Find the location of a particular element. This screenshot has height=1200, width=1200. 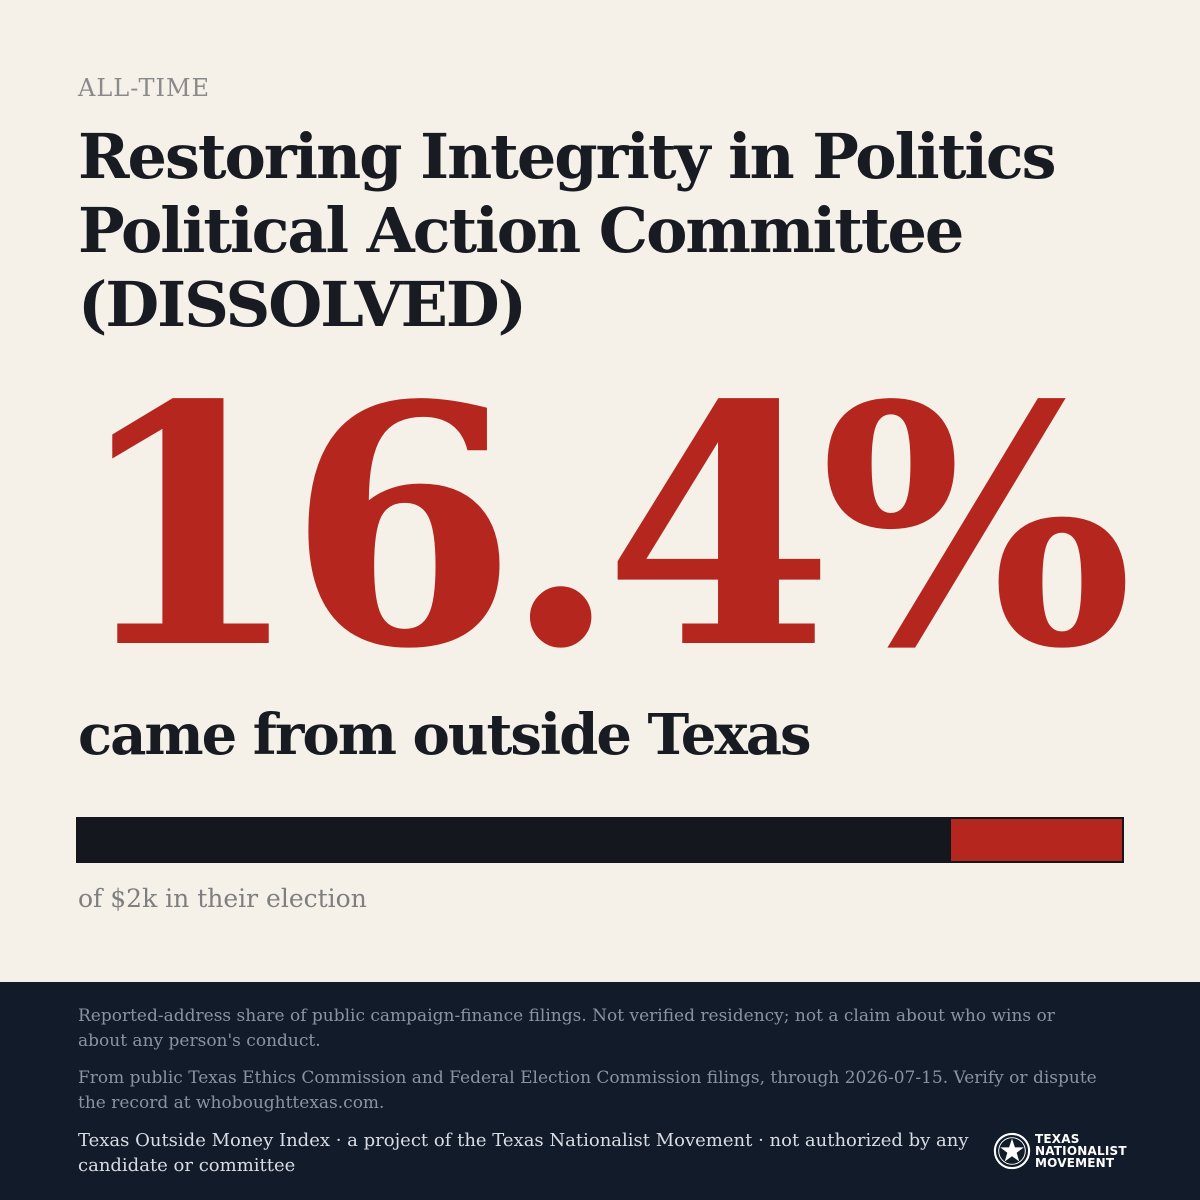

logo-wordmark: TEXAS NATIONALIST MOVEMENT is located at coordinates (1081, 1151).